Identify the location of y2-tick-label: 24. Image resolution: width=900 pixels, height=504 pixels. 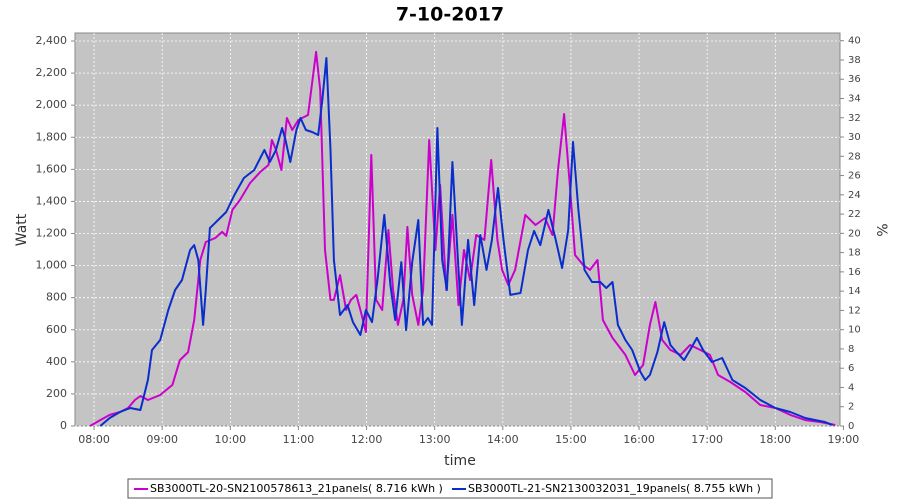
(854, 195).